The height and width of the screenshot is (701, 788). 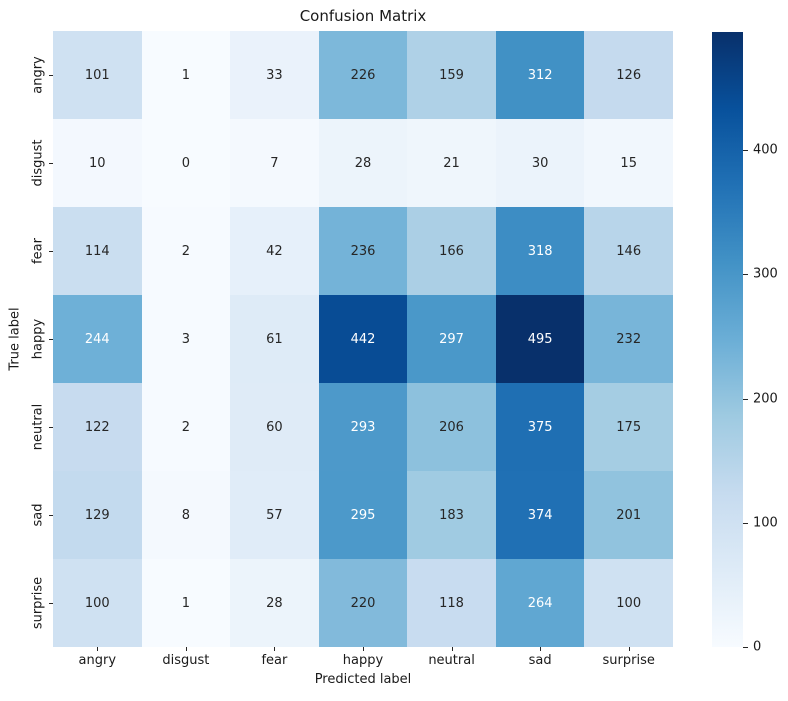 I want to click on heatmap-cell-fear-surprise: 146, so click(x=628, y=251).